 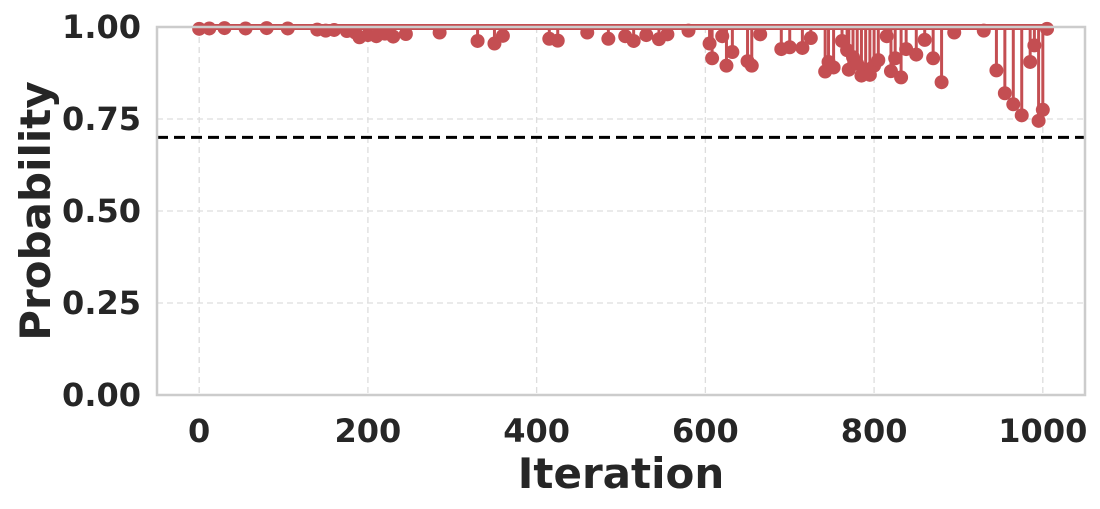 I want to click on x-tick-label-1: 200, so click(x=368, y=431).